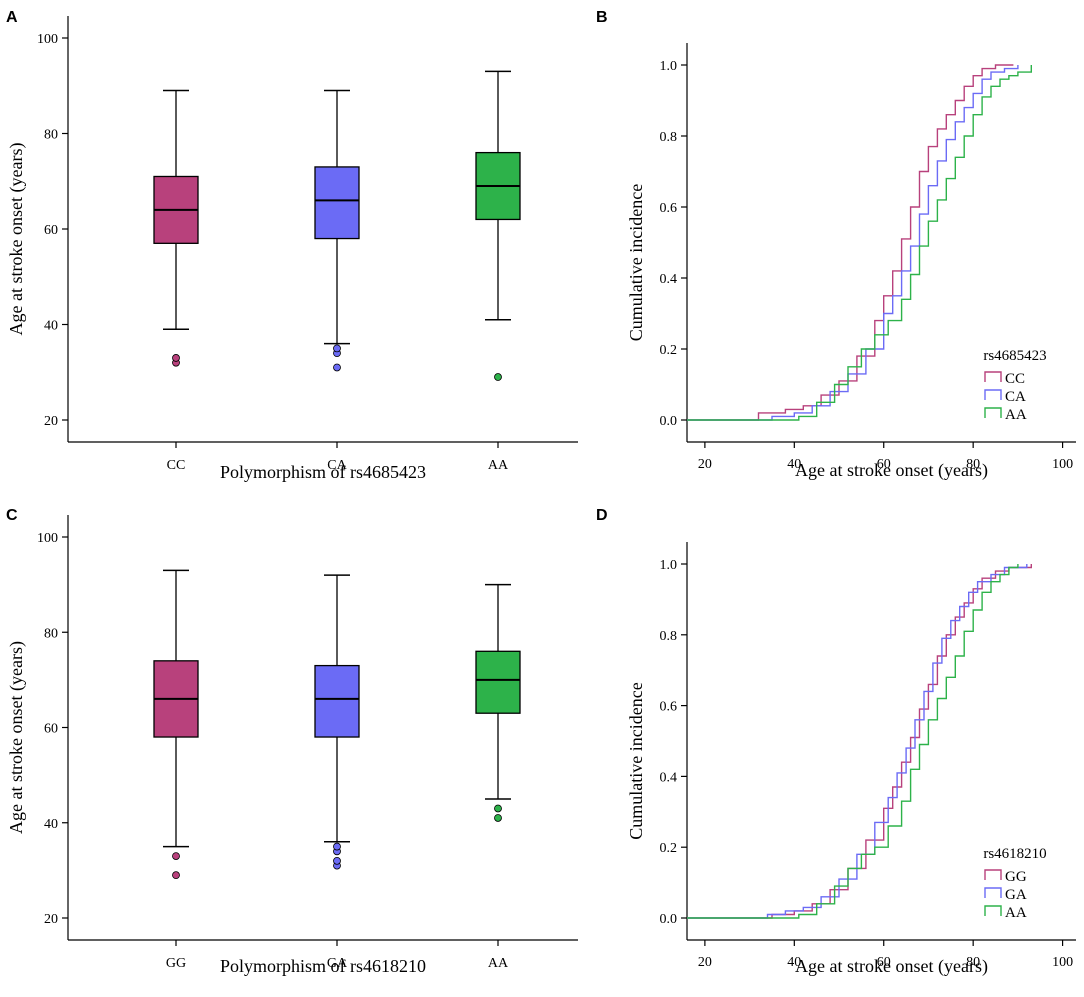 This screenshot has width=1084, height=997. Describe the element at coordinates (993, 892) in the screenshot. I see `legend-swatch-ga` at that location.